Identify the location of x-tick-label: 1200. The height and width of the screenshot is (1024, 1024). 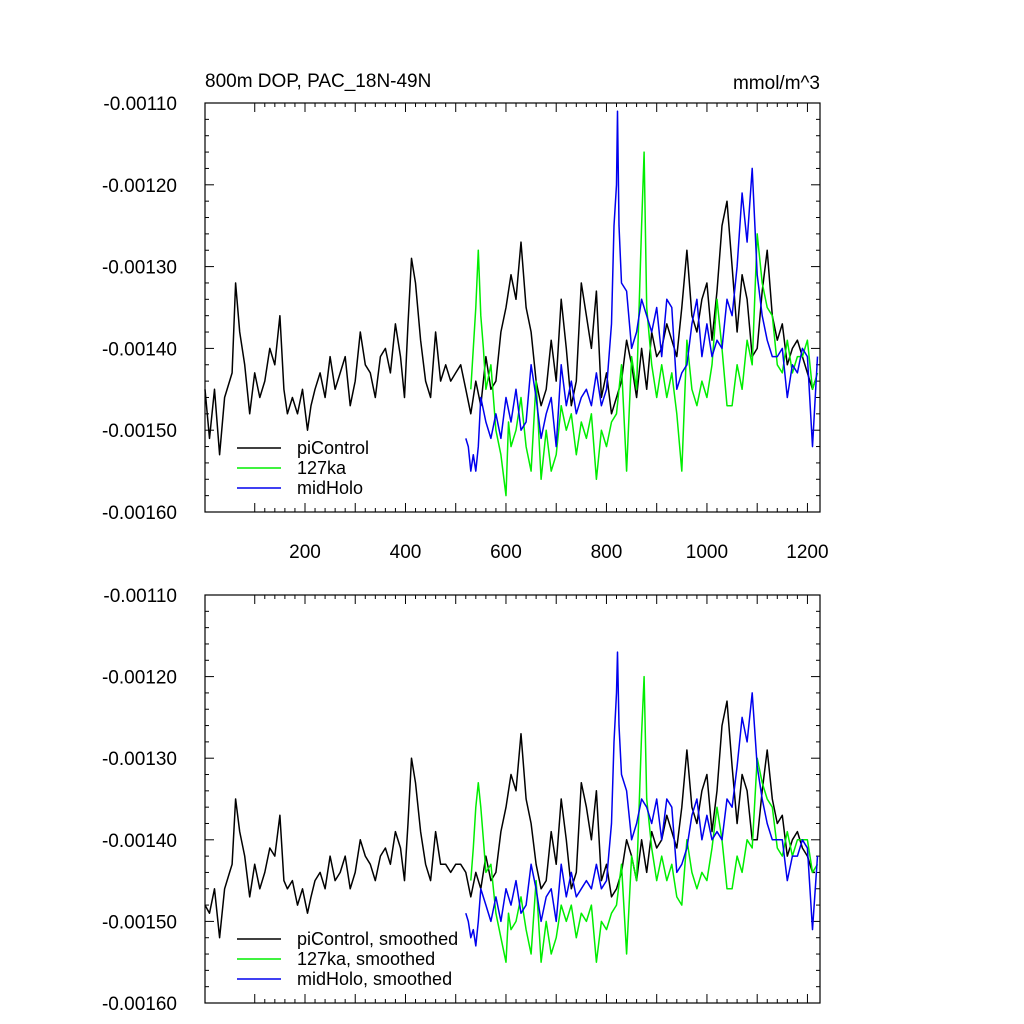
(807, 552).